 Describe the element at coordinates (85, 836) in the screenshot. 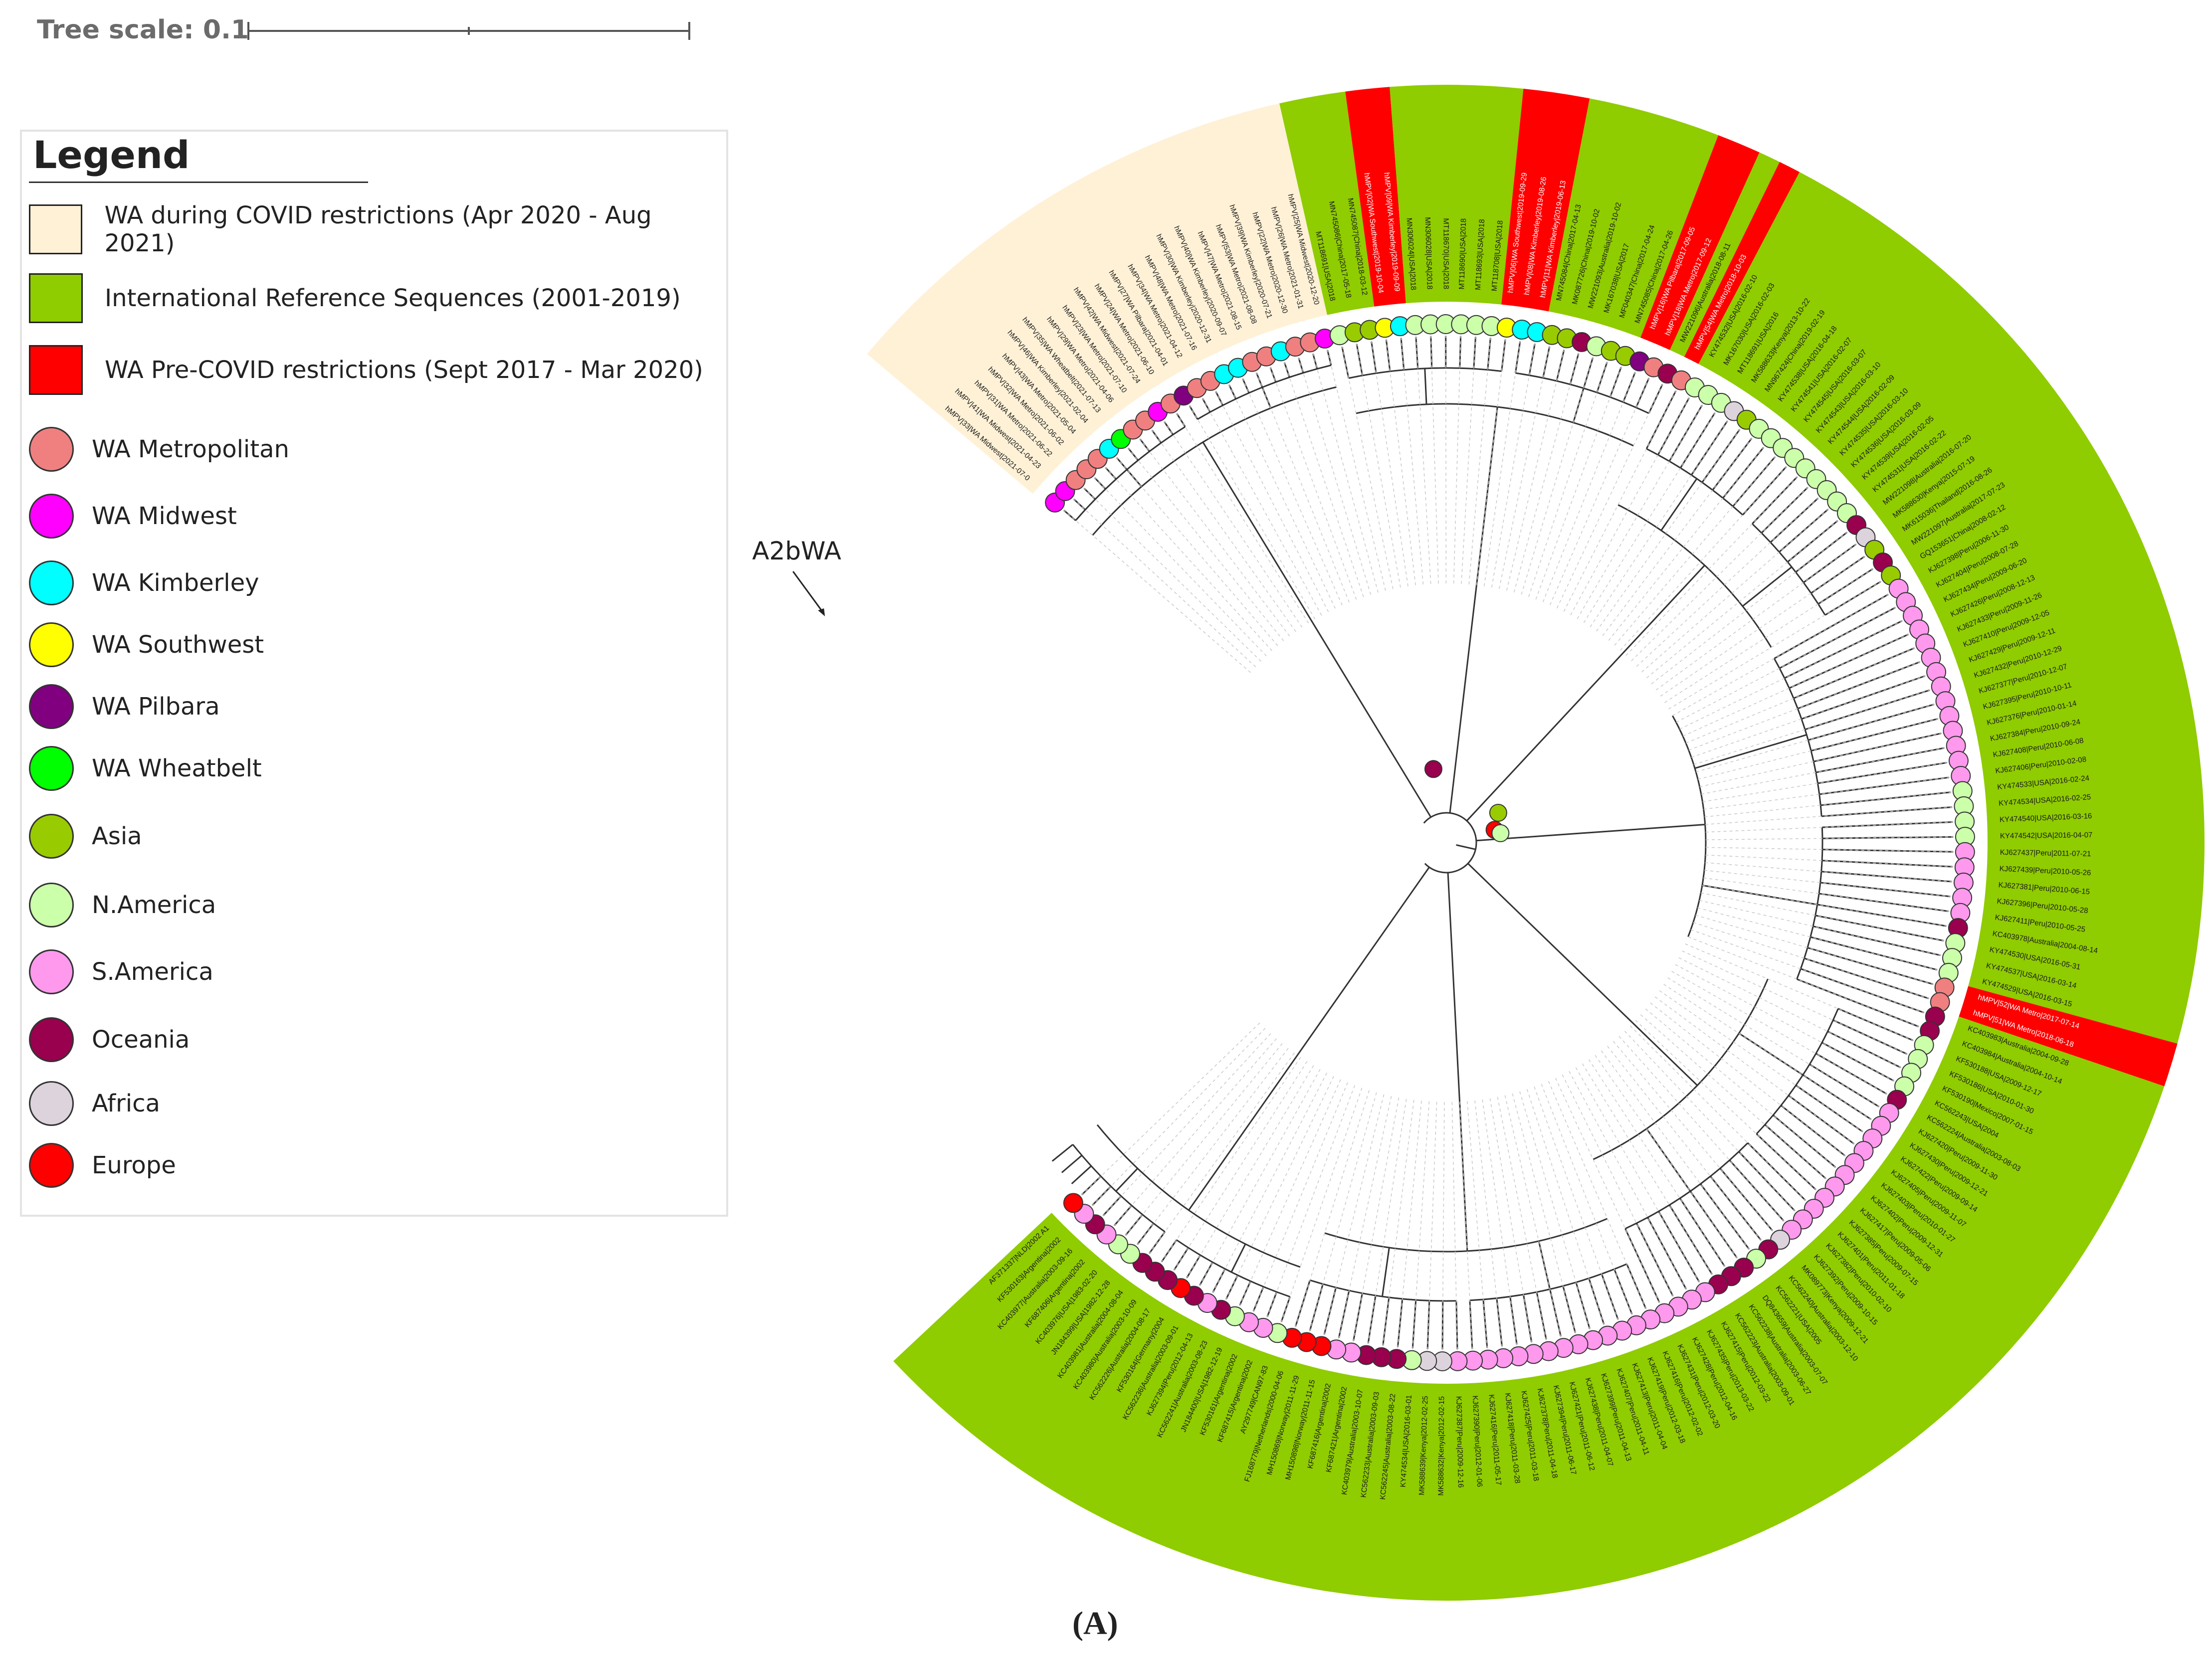

I see `legend-item-asia: Asia` at that location.